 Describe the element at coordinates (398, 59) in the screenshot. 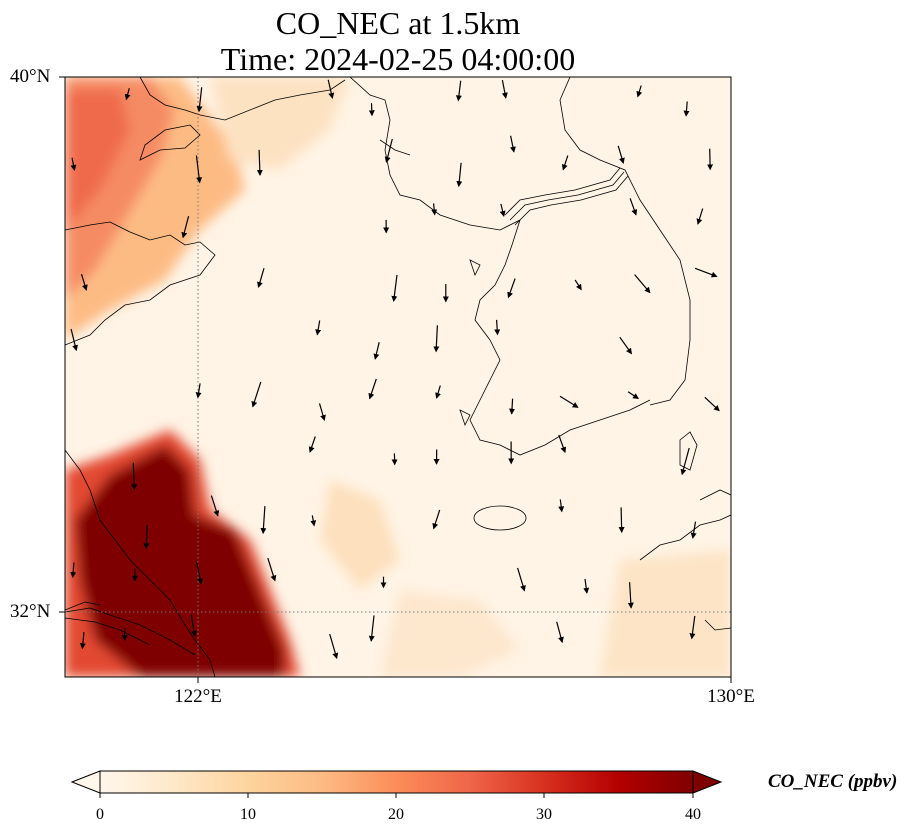

I see `map-title-line-2: Time: 2024-02-25 04:00:00` at that location.